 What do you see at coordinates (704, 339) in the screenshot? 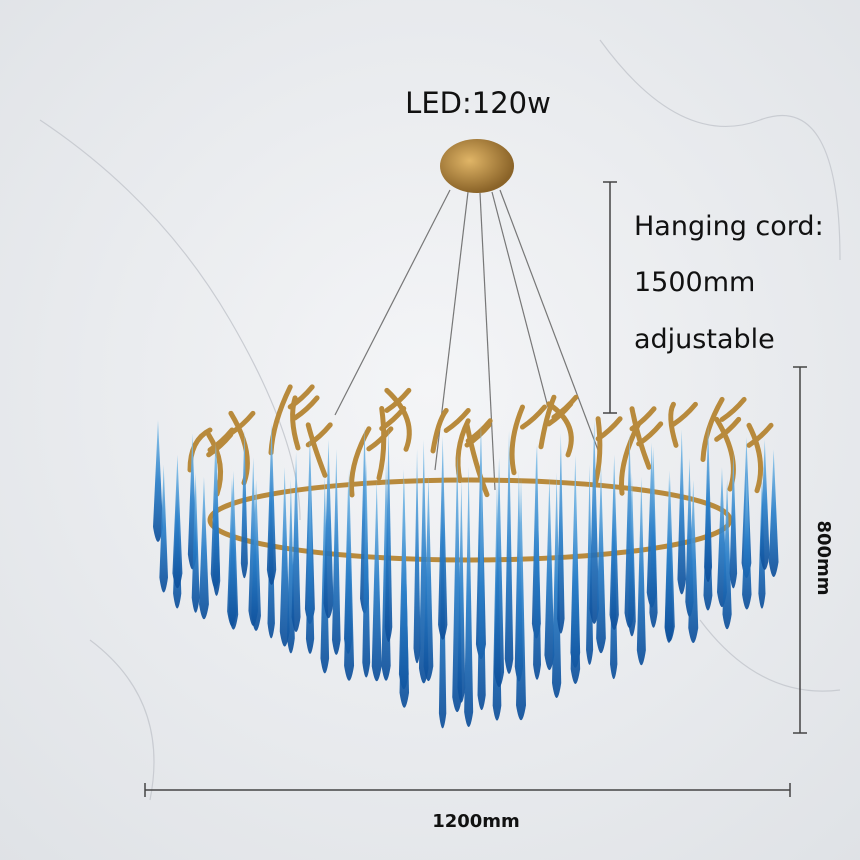
I see `cord-note: adjustable` at bounding box center [704, 339].